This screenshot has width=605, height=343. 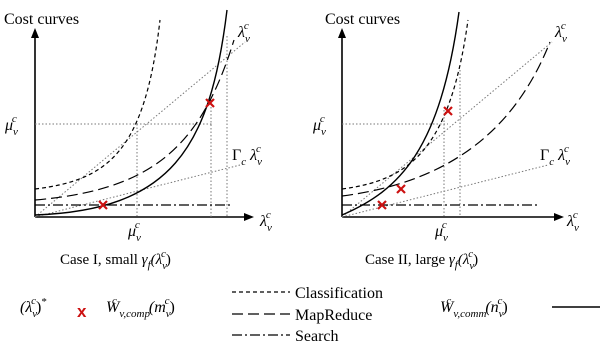 What do you see at coordinates (474, 307) in the screenshot?
I see `legend-comm-label: Wv,commc (nvc)` at bounding box center [474, 307].